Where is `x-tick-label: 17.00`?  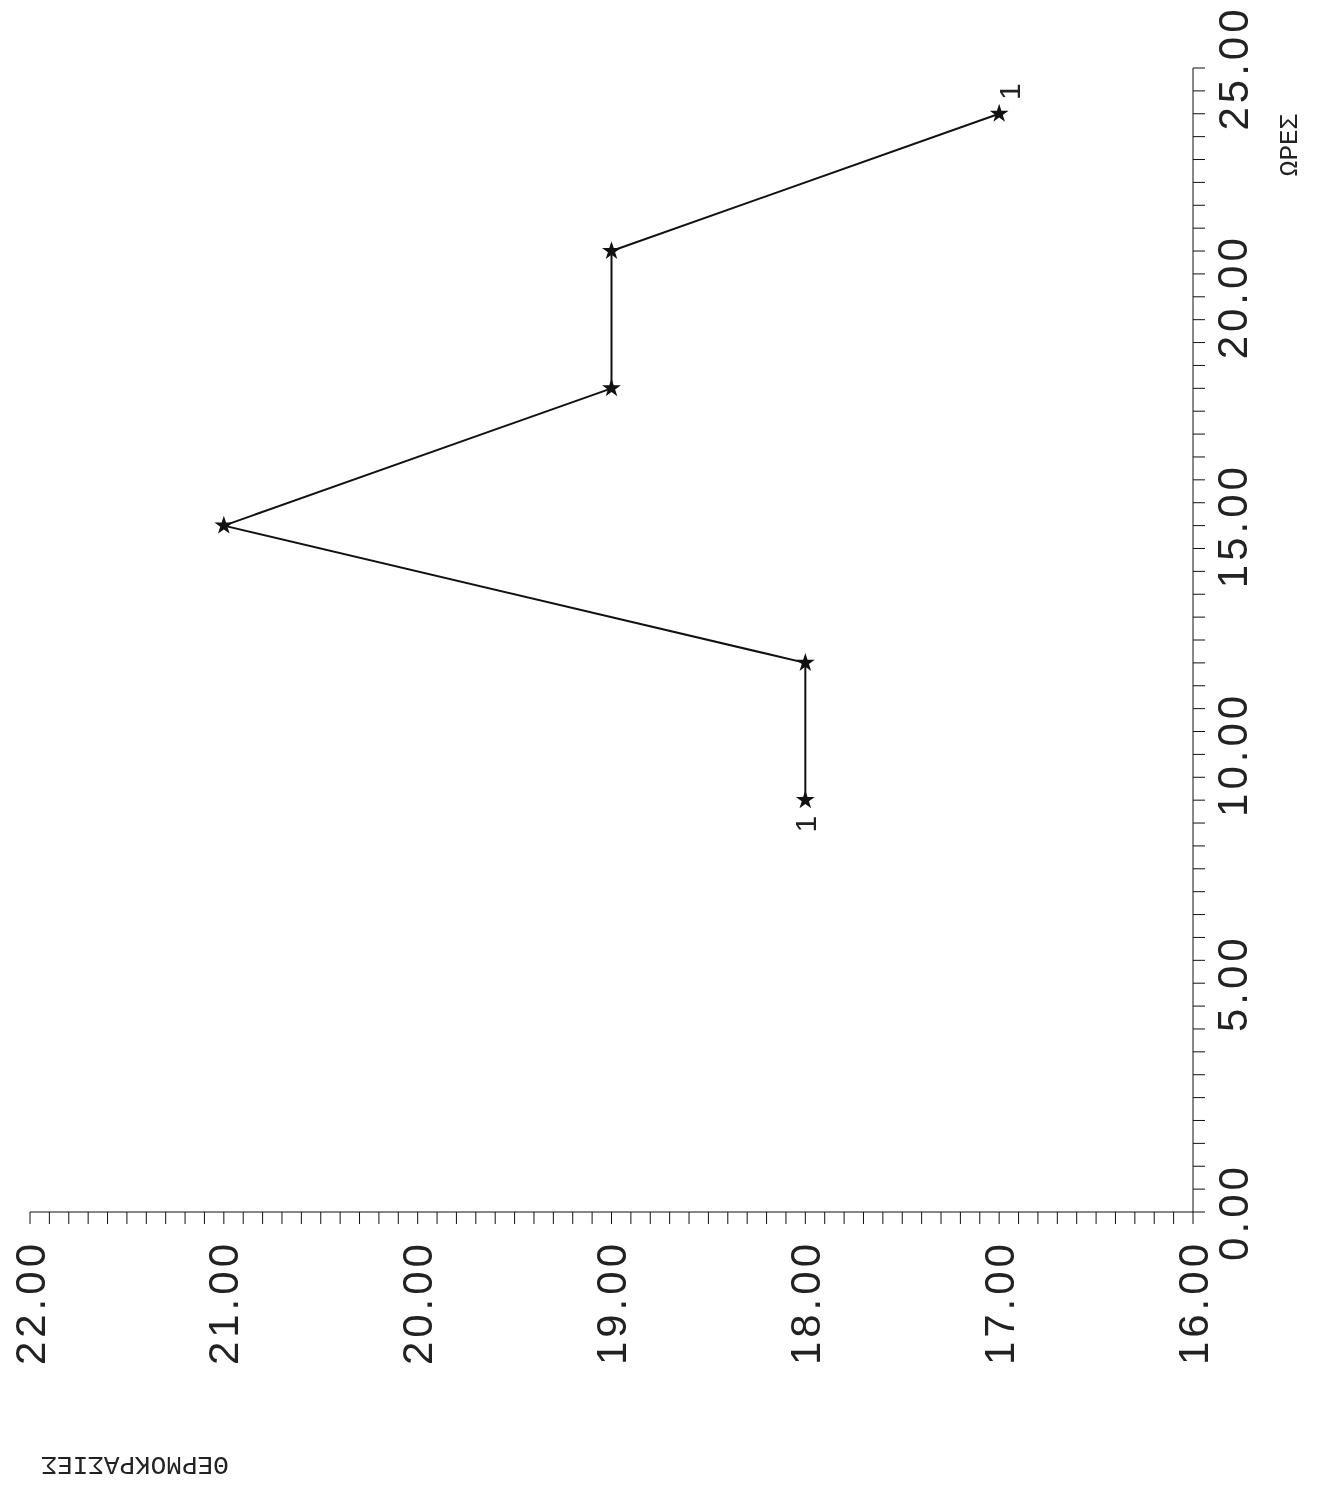
x-tick-label: 17.00 is located at coordinates (999, 1303).